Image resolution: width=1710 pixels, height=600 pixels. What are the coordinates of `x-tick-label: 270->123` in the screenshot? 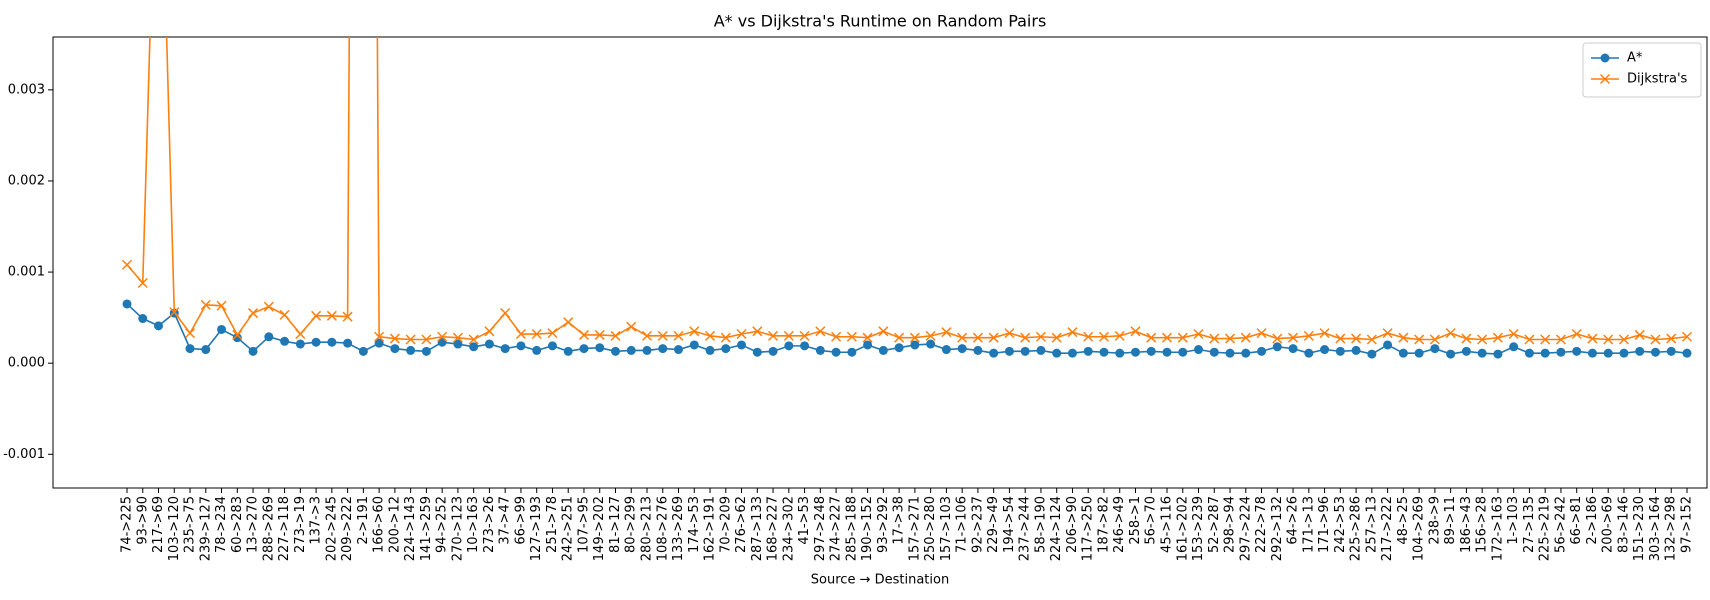 It's located at (457, 528).